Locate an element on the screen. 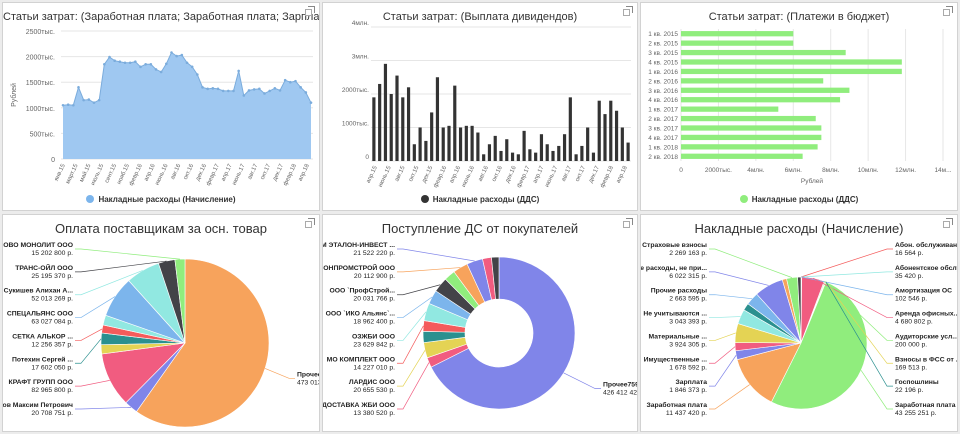 This screenshot has height=434, width=960. slice-label: ОЗЖБИ ООО is located at coordinates (373, 336).